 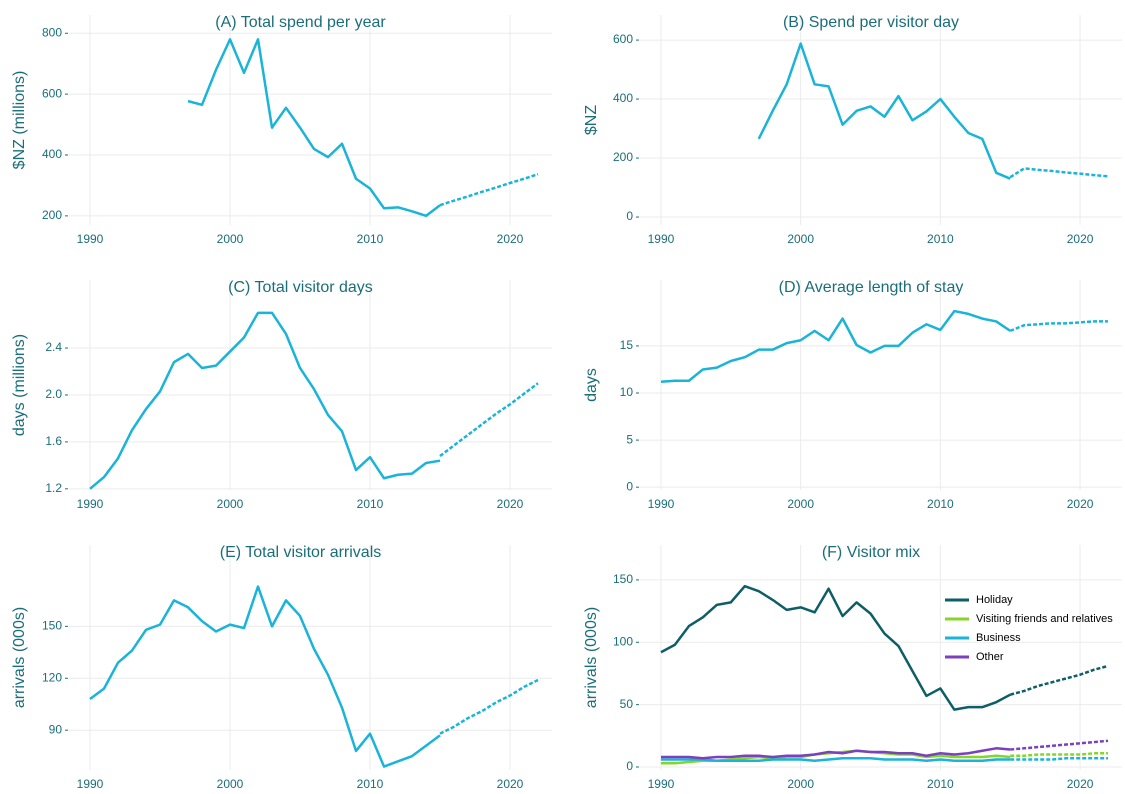 What do you see at coordinates (301, 552) in the screenshot?
I see `chart-title: (E) Total visitor arrivals` at bounding box center [301, 552].